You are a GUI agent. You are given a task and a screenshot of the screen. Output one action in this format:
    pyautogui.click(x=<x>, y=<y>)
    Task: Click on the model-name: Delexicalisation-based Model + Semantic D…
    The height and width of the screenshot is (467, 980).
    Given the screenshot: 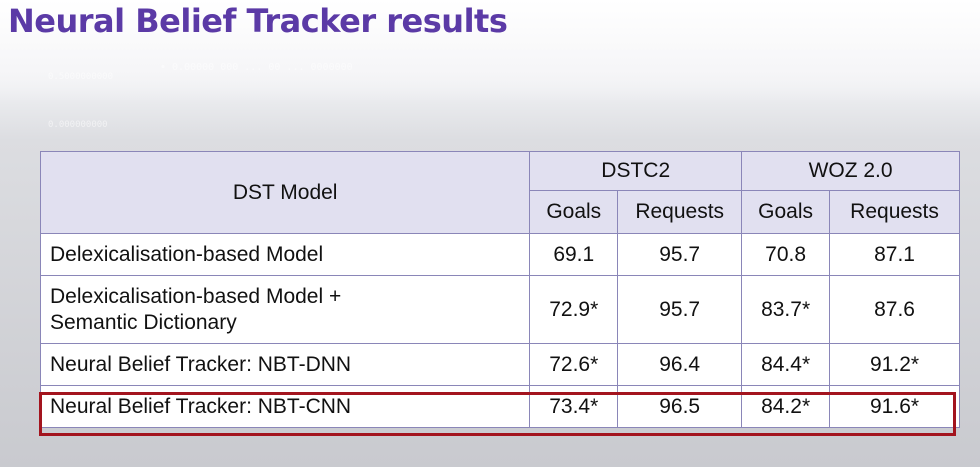 What is the action you would take?
    pyautogui.click(x=285, y=309)
    